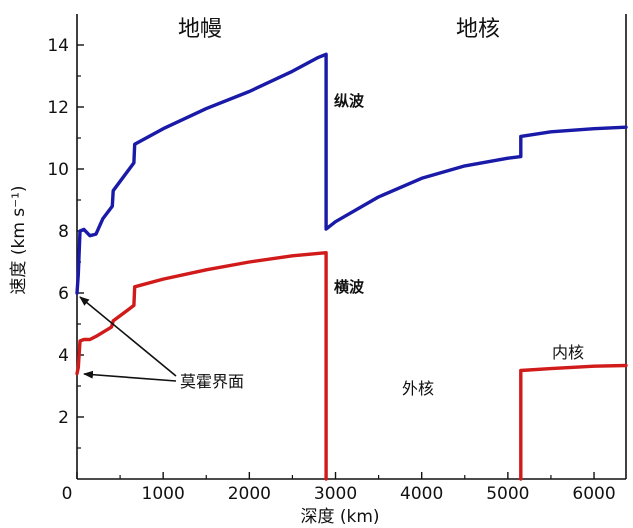 Image resolution: width=633 pixels, height=528 pixels. Describe the element at coordinates (58, 108) in the screenshot. I see `y-tick-label: 12` at that location.